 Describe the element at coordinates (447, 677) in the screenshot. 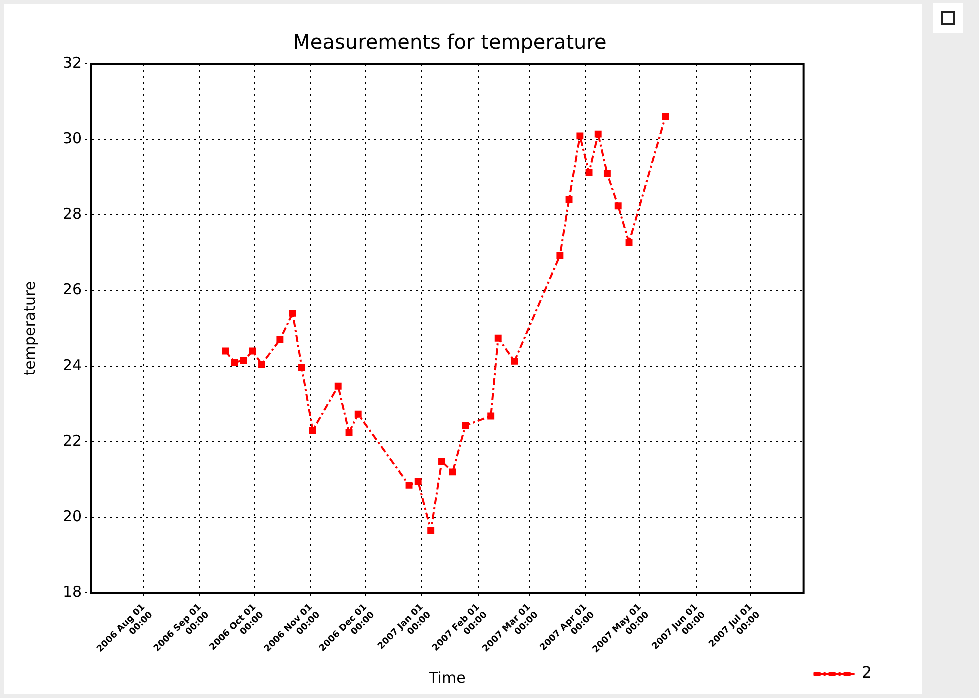

I see `x-axis-title: Time` at that location.